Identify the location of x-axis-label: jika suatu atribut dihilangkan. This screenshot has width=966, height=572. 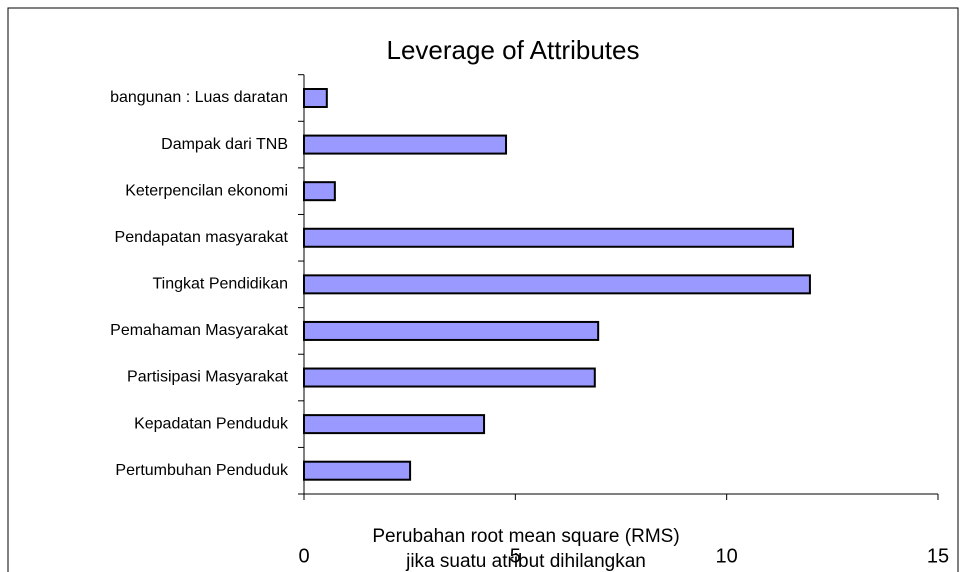
(525, 561).